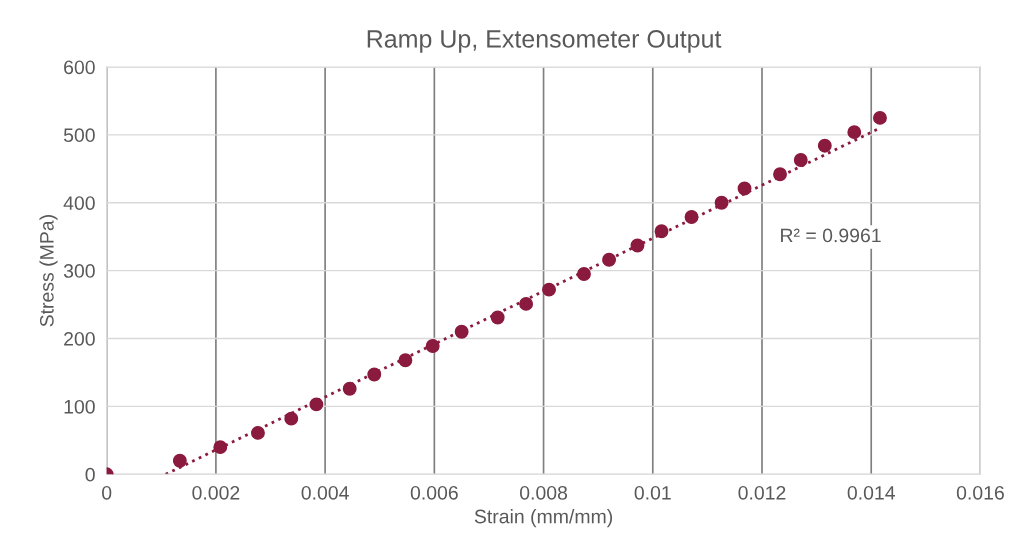  Describe the element at coordinates (325, 492) in the screenshot. I see `x-tick-label: 0.004` at that location.